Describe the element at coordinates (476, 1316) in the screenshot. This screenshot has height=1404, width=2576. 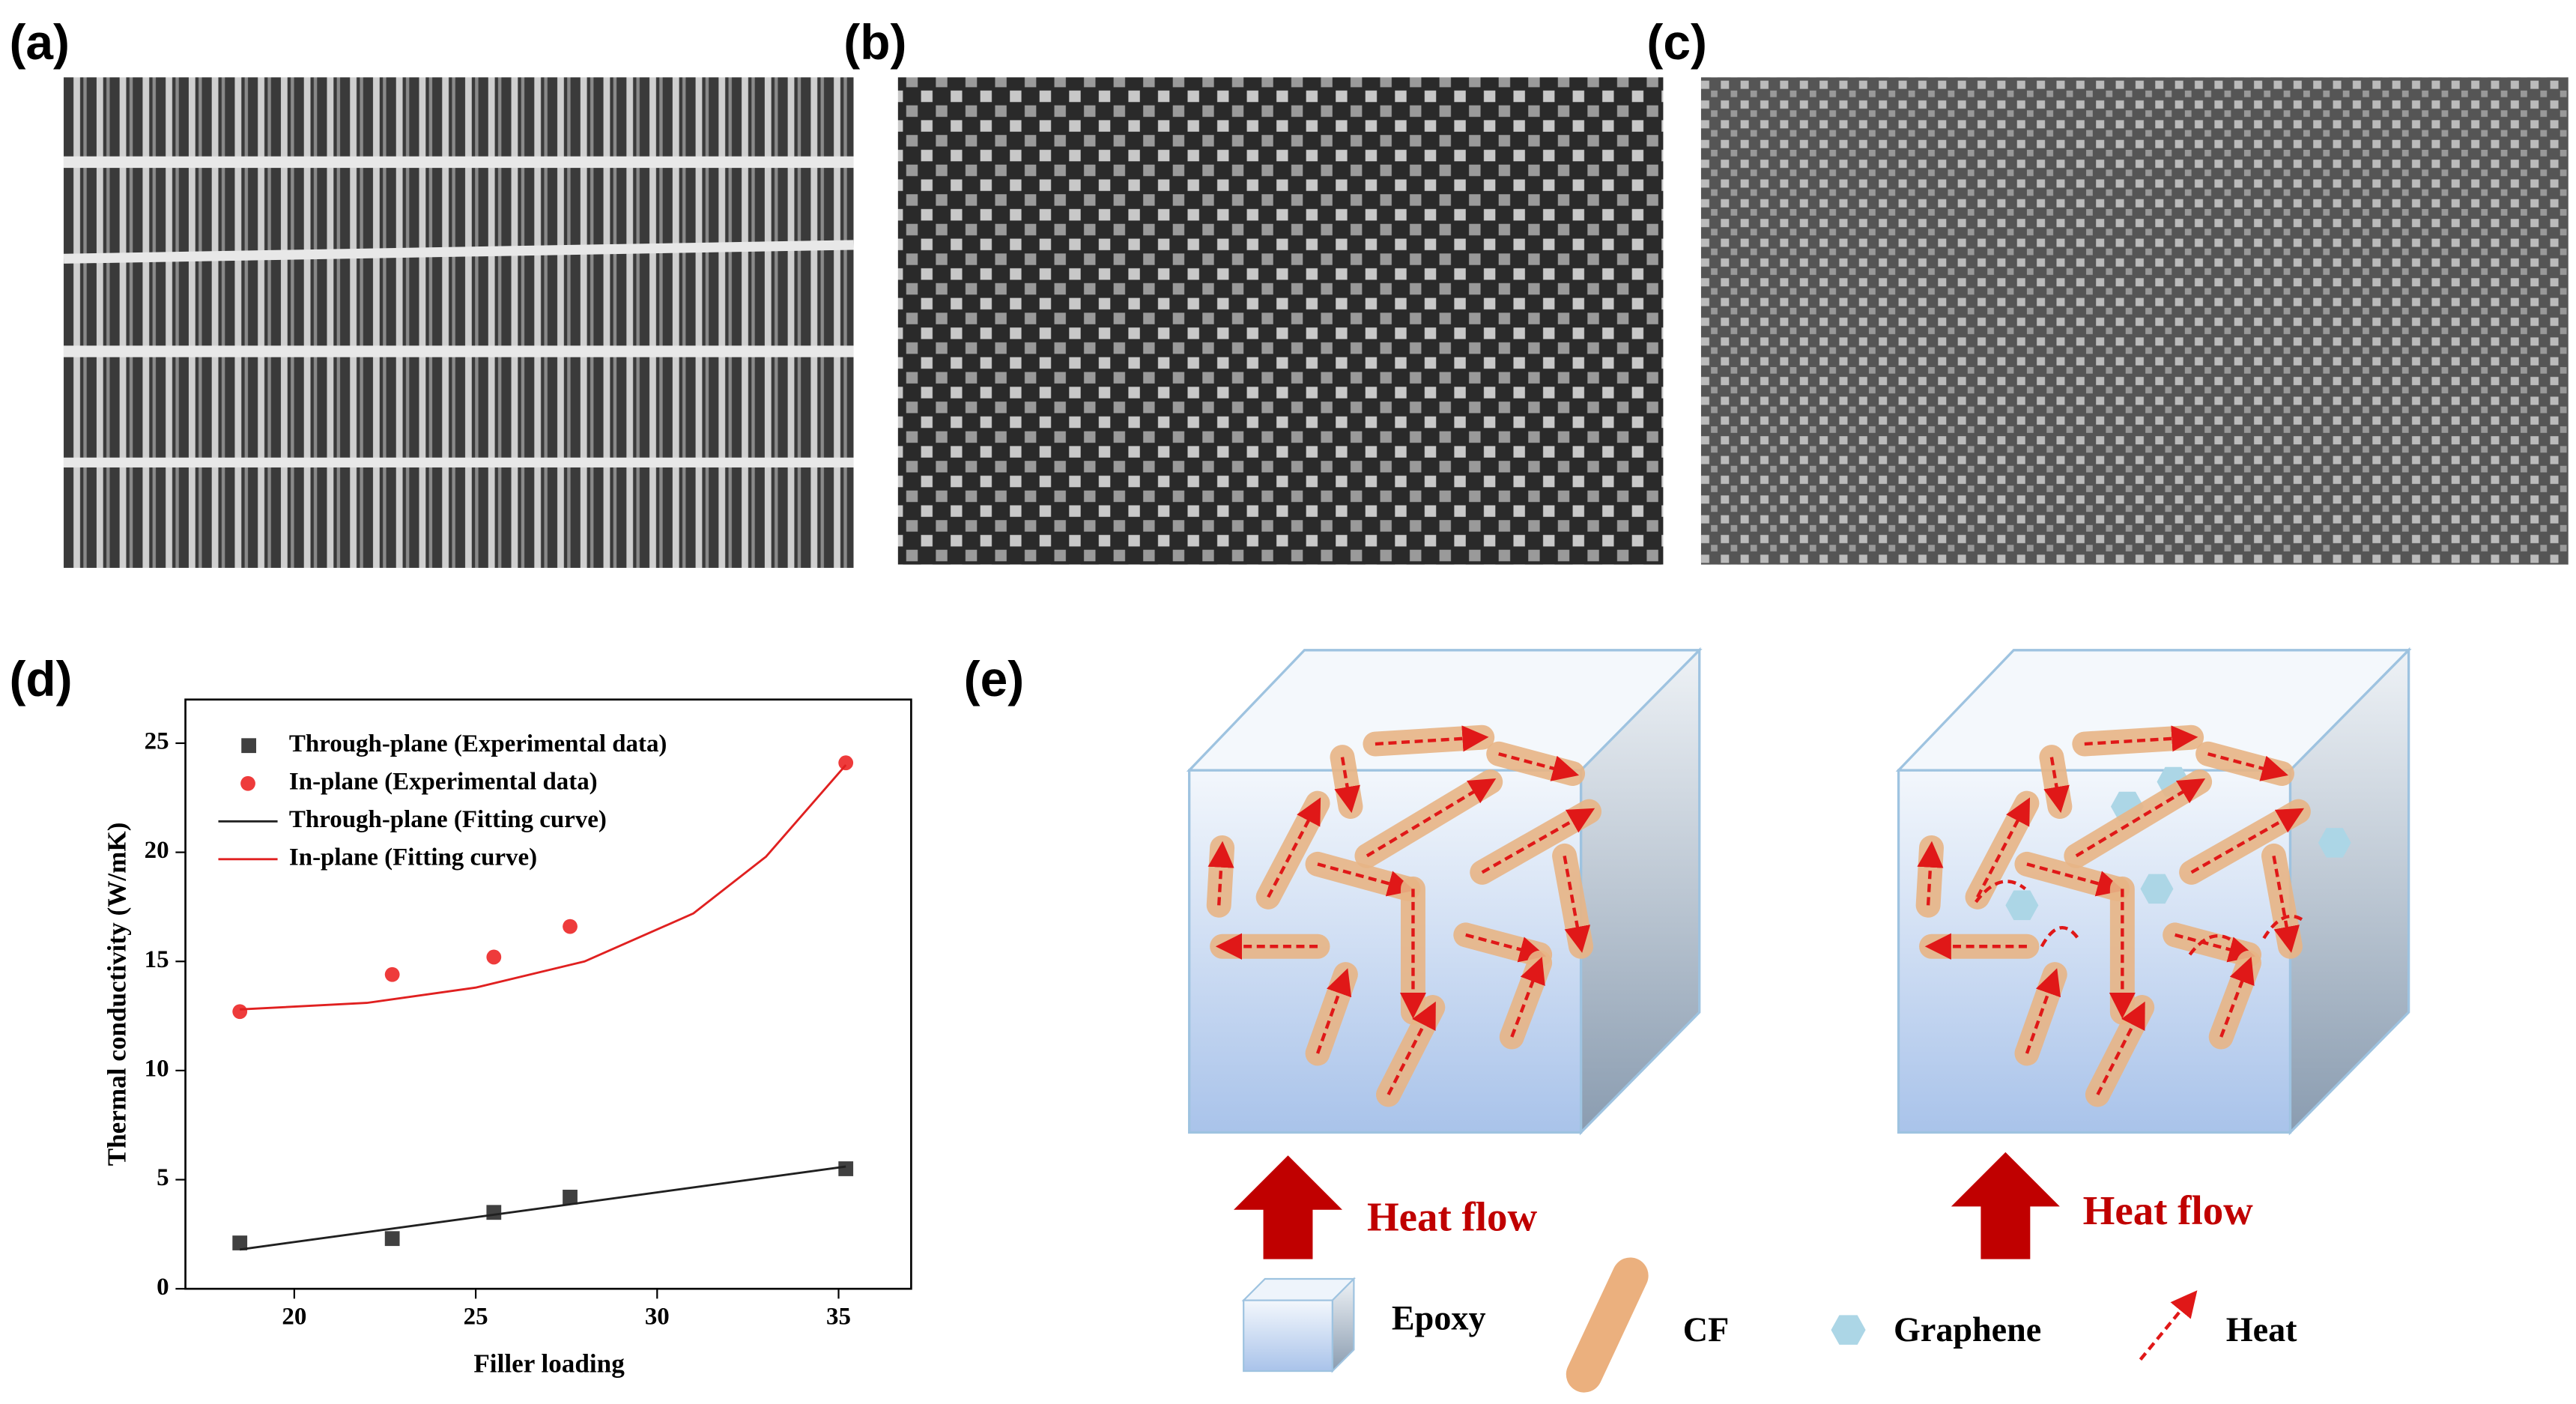
I see `x-tick-label: 25` at that location.